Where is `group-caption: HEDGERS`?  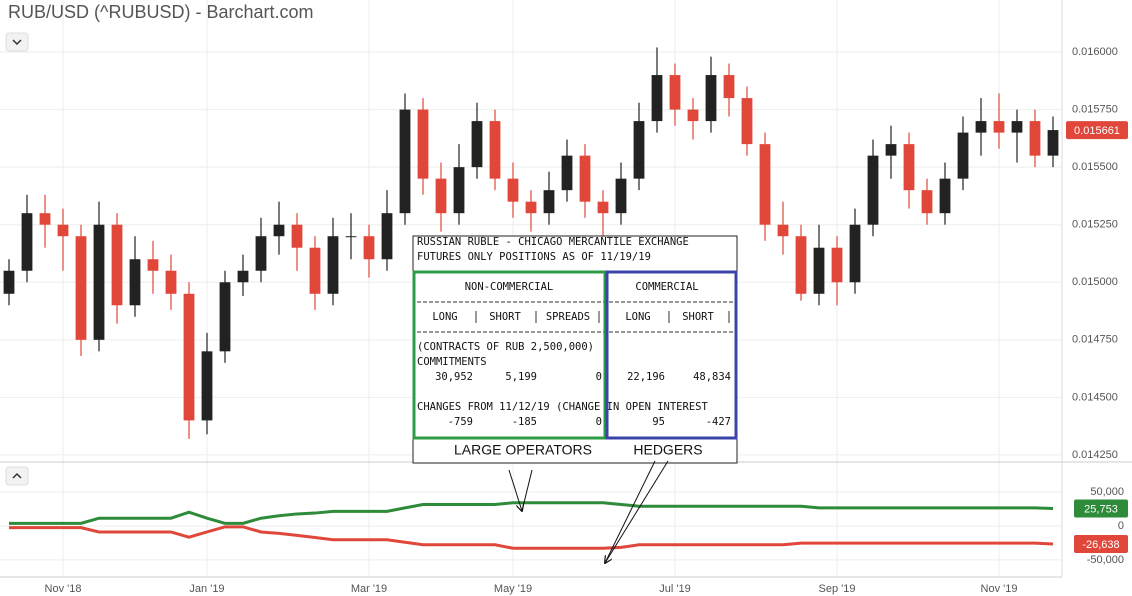 group-caption: HEDGERS is located at coordinates (667, 450).